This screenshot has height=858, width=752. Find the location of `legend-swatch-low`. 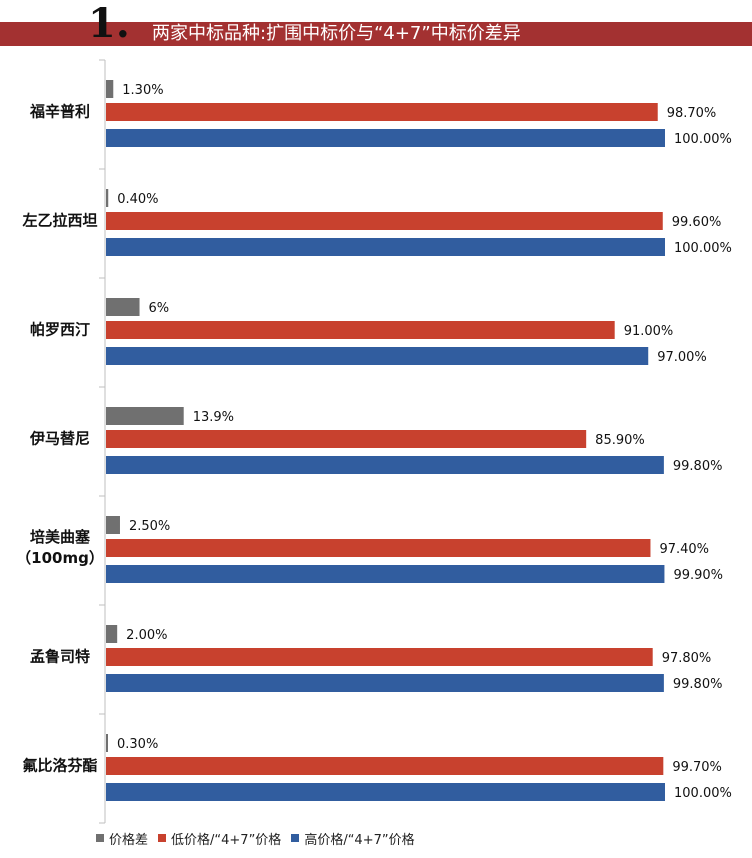

legend-swatch-low is located at coordinates (162, 838).